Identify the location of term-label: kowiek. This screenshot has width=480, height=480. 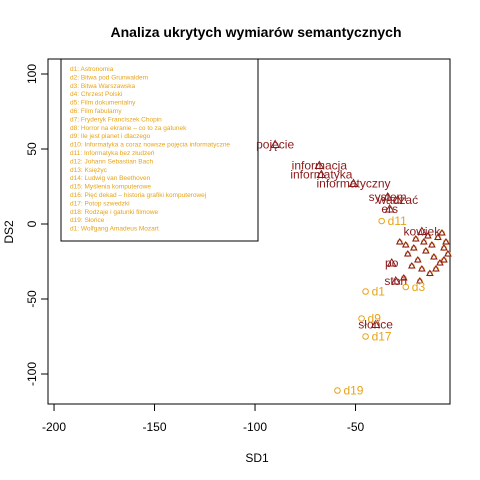
(423, 232).